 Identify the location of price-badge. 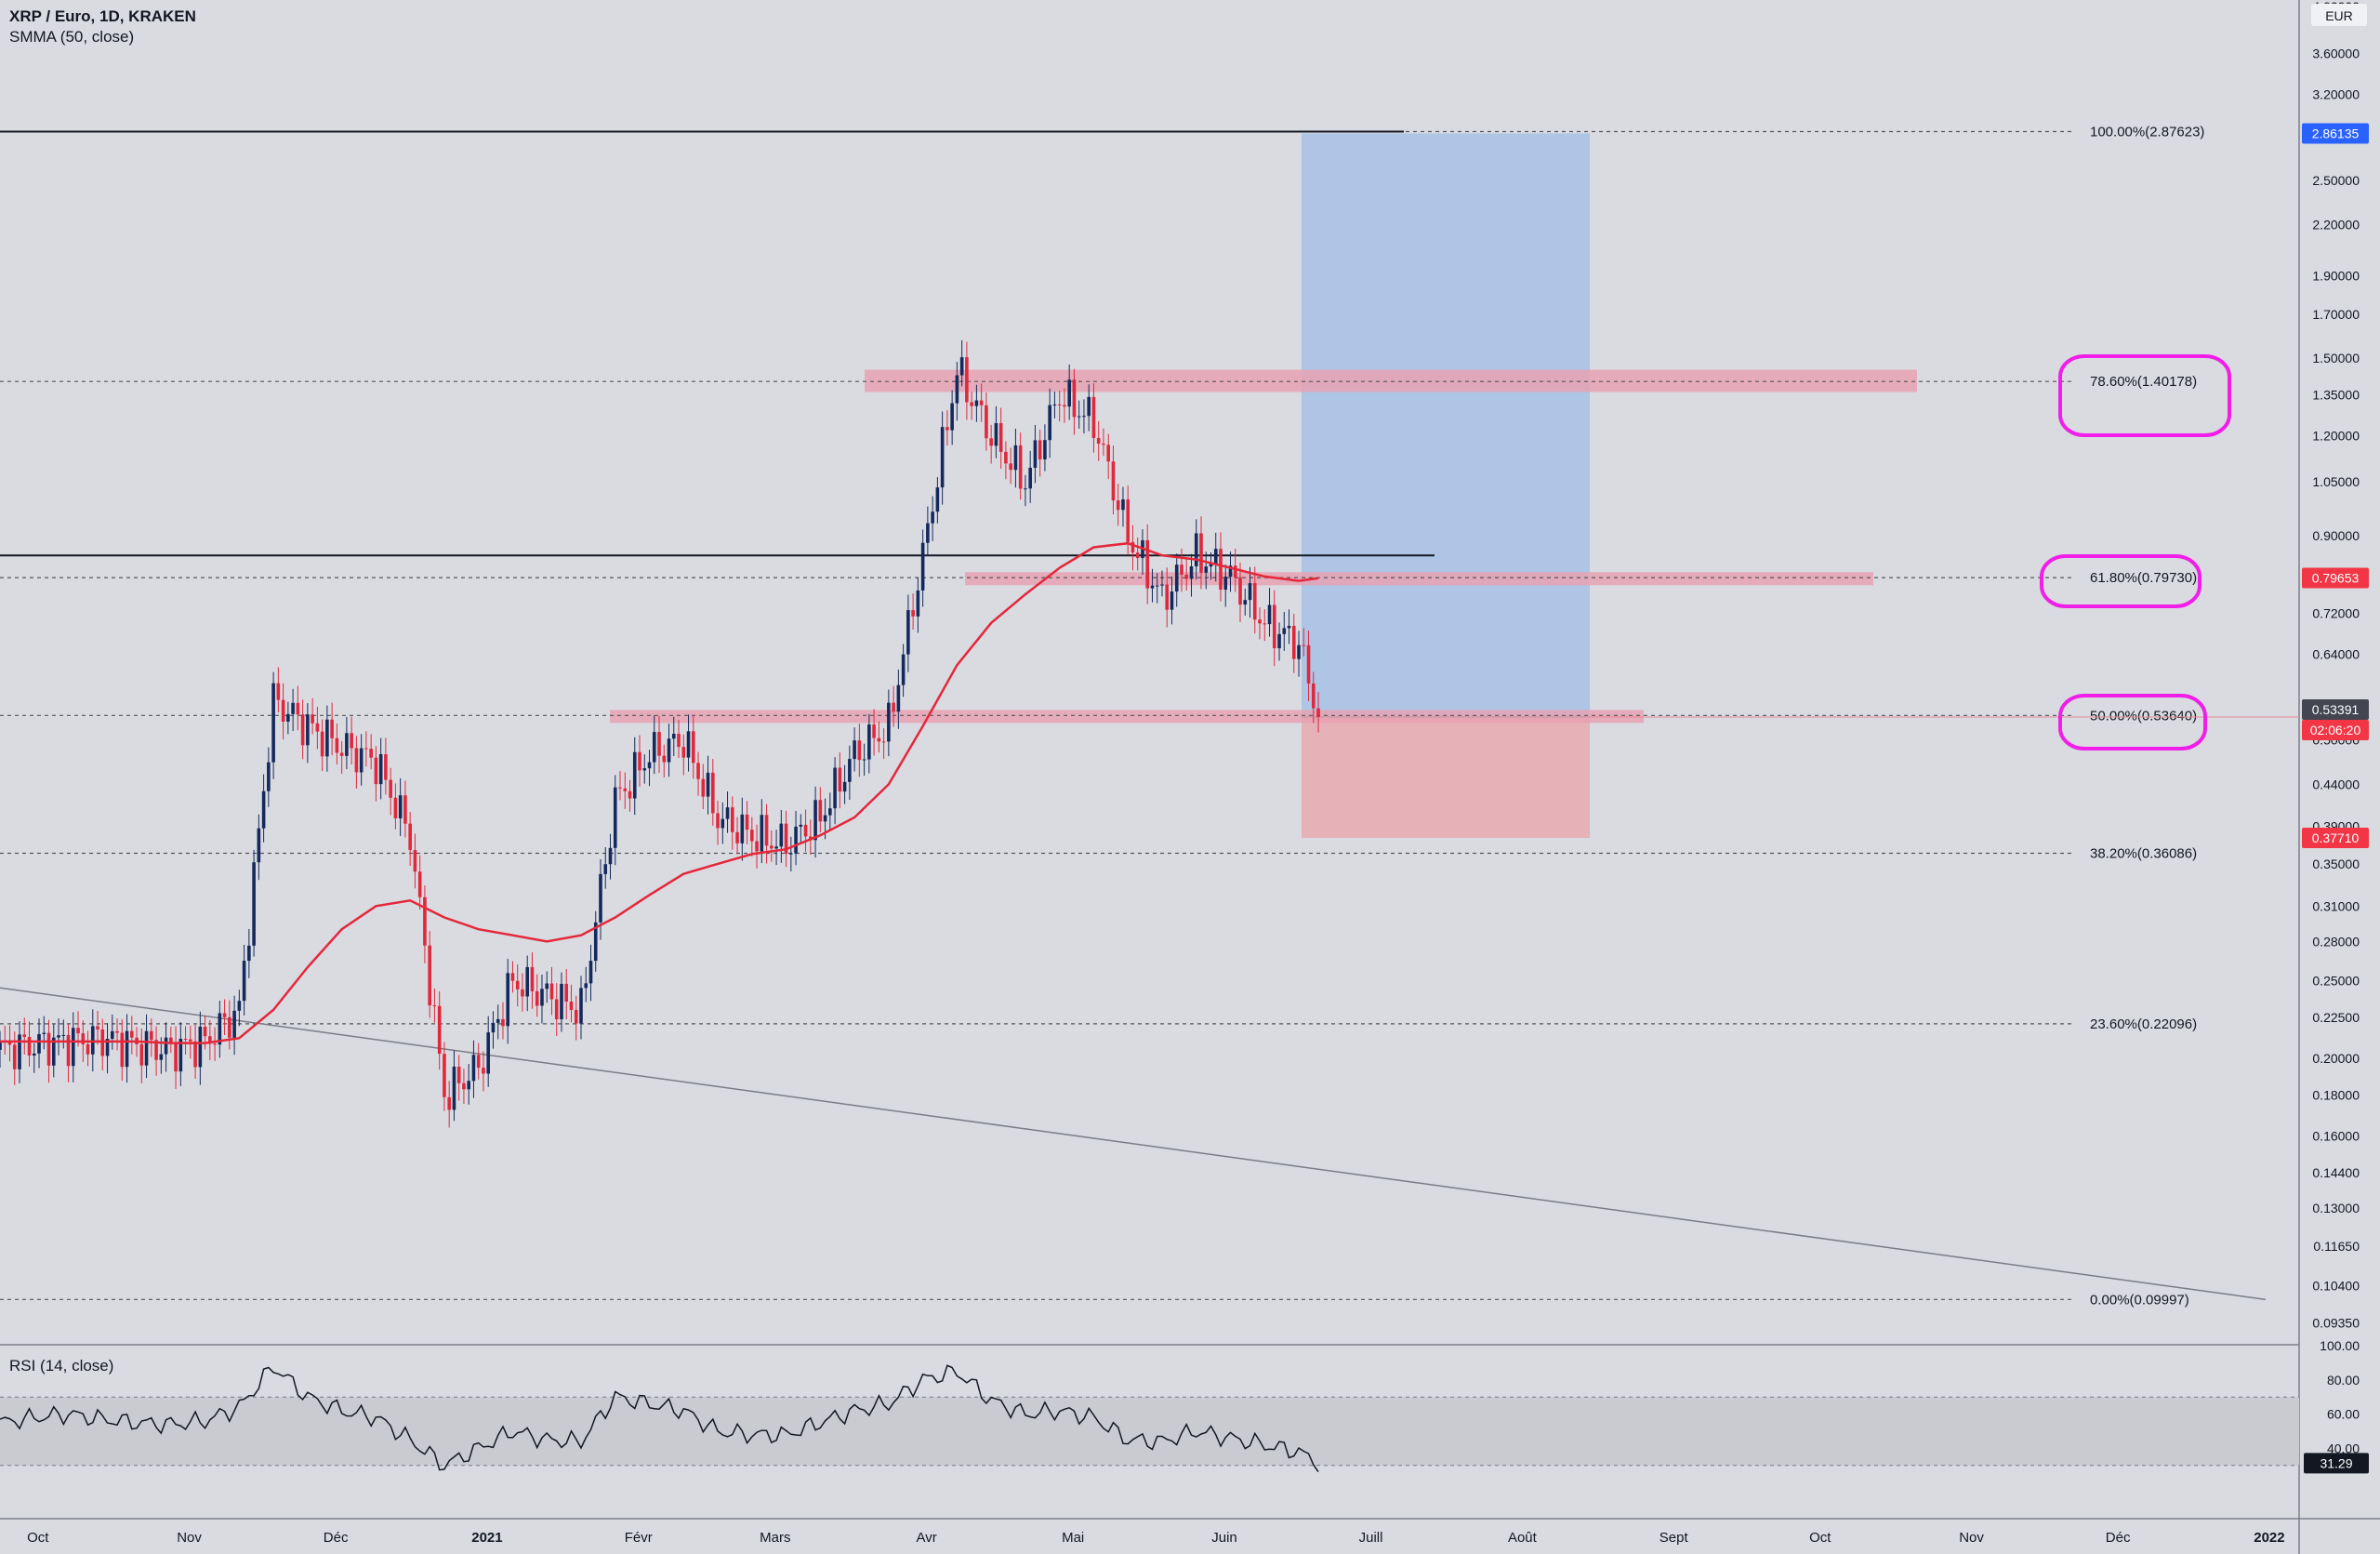
(2335, 838).